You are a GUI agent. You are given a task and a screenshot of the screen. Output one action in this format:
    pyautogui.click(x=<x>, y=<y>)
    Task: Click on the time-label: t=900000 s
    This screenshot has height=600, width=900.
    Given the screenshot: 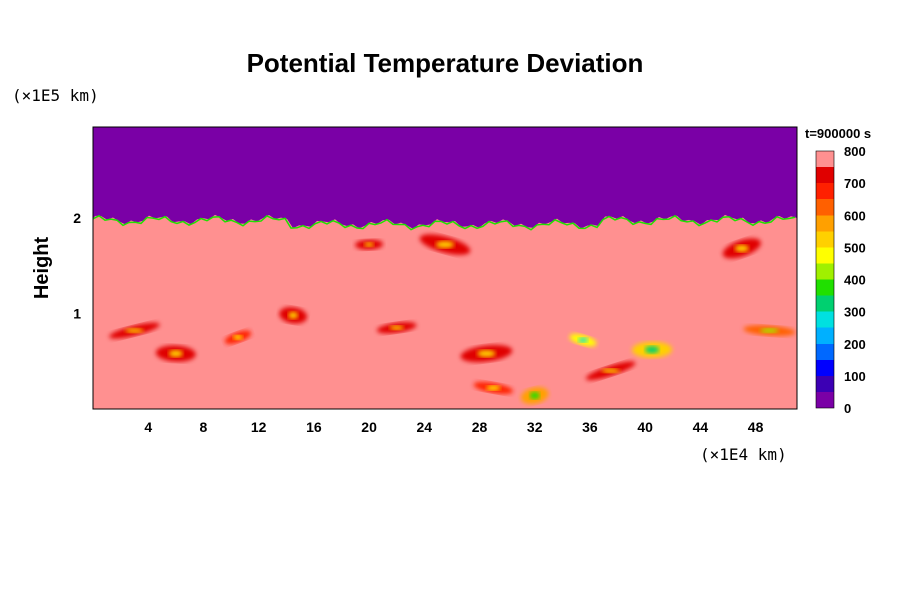 What is the action you would take?
    pyautogui.click(x=838, y=133)
    